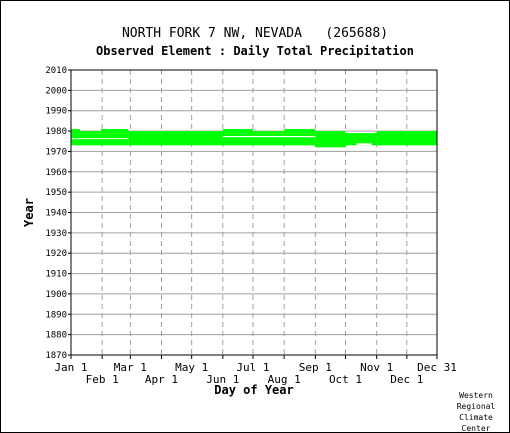 This screenshot has width=510, height=433. Describe the element at coordinates (476, 417) in the screenshot. I see `credit-line: Climate` at that location.